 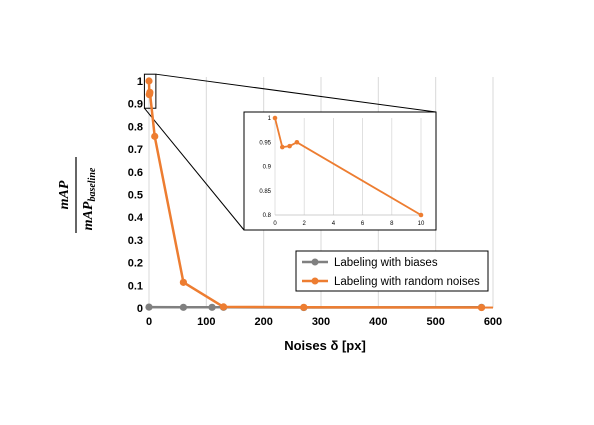 What do you see at coordinates (92, 184) in the screenshot?
I see `y-axis-label-denominator-subscript: baseline` at bounding box center [92, 184].